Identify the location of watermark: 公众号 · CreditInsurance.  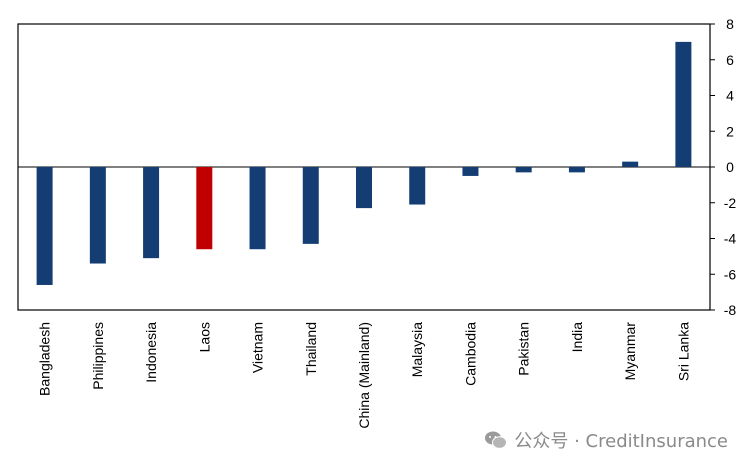
(606, 440).